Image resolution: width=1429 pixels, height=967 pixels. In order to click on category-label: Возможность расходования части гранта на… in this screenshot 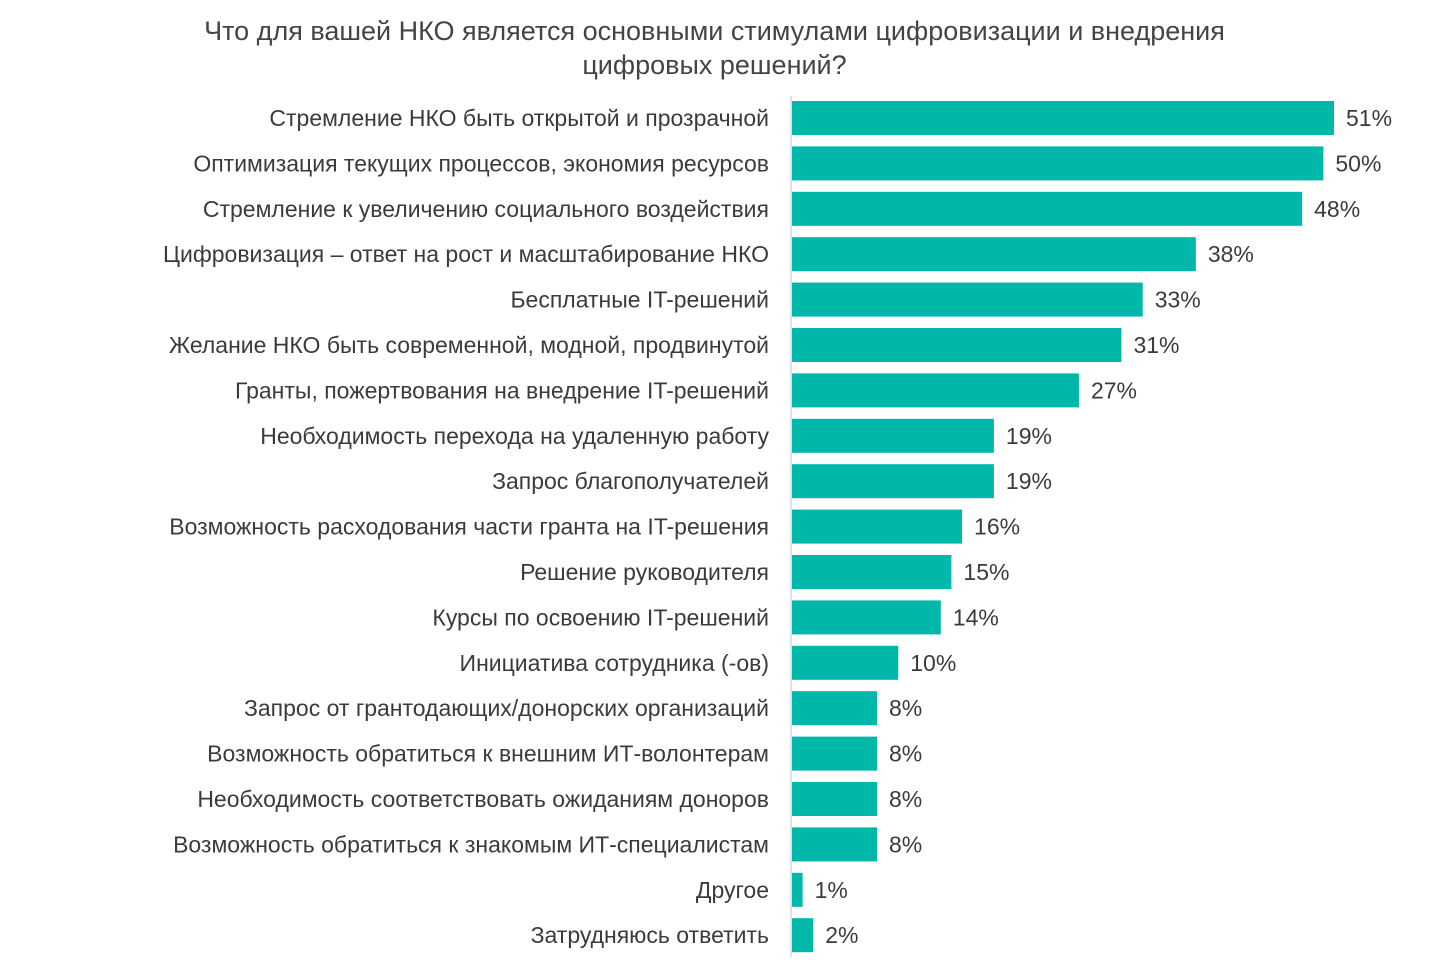, I will do `click(469, 527)`.